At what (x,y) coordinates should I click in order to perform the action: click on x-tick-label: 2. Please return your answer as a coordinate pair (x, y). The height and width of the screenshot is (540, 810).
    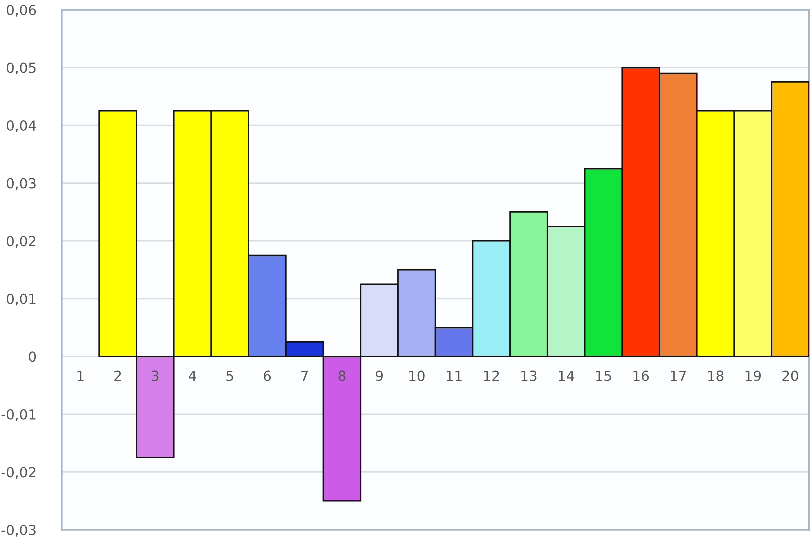
    Looking at the image, I should click on (118, 376).